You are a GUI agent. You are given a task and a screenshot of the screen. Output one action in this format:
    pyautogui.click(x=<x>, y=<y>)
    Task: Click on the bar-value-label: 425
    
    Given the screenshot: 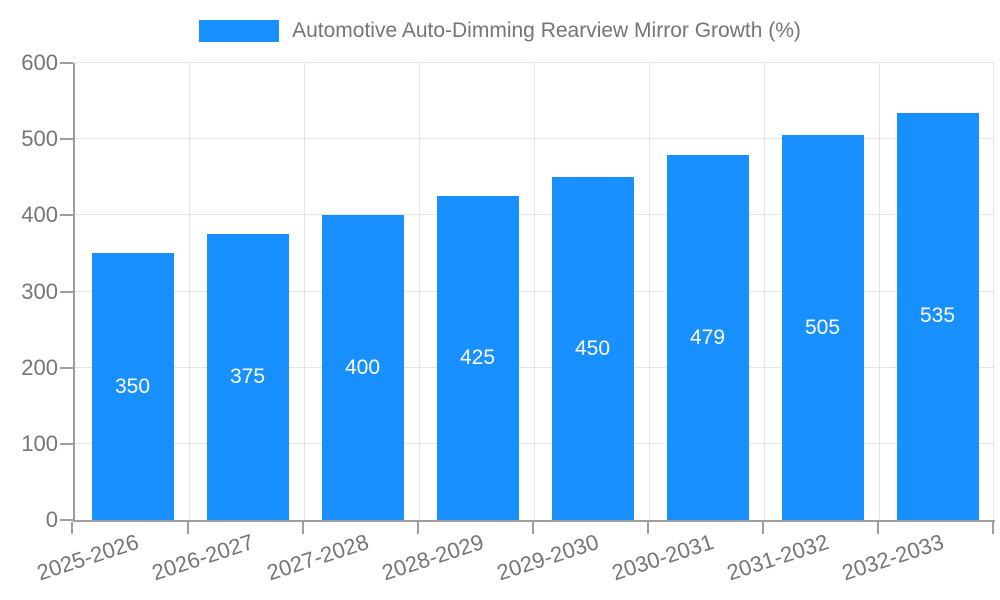 What is the action you would take?
    pyautogui.click(x=477, y=358)
    